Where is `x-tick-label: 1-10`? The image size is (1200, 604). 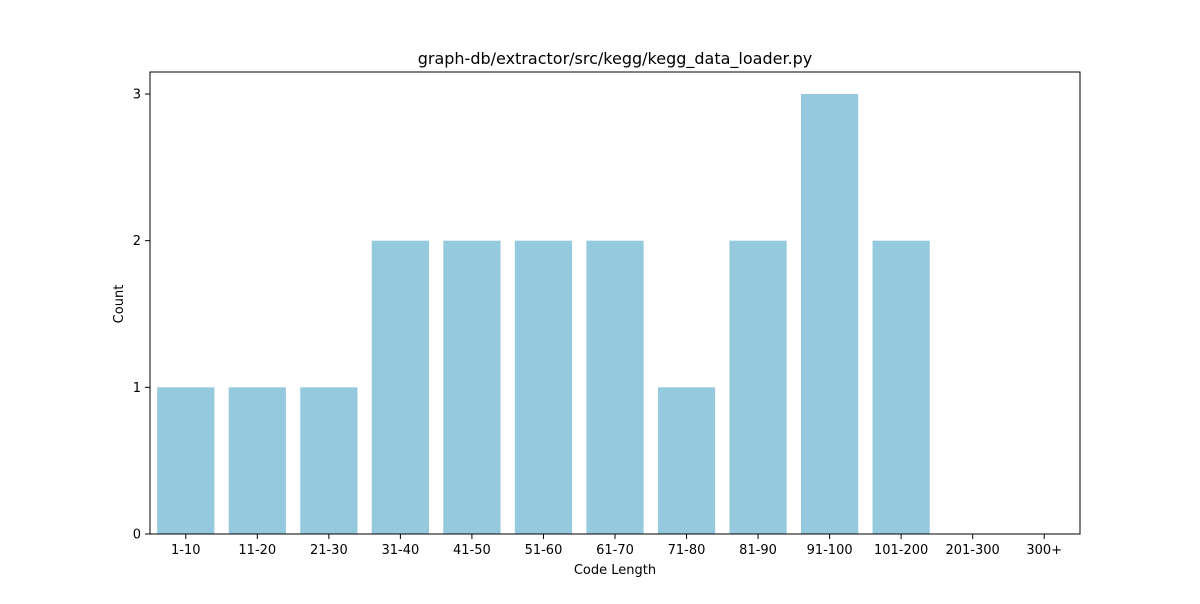 x-tick-label: 1-10 is located at coordinates (186, 550).